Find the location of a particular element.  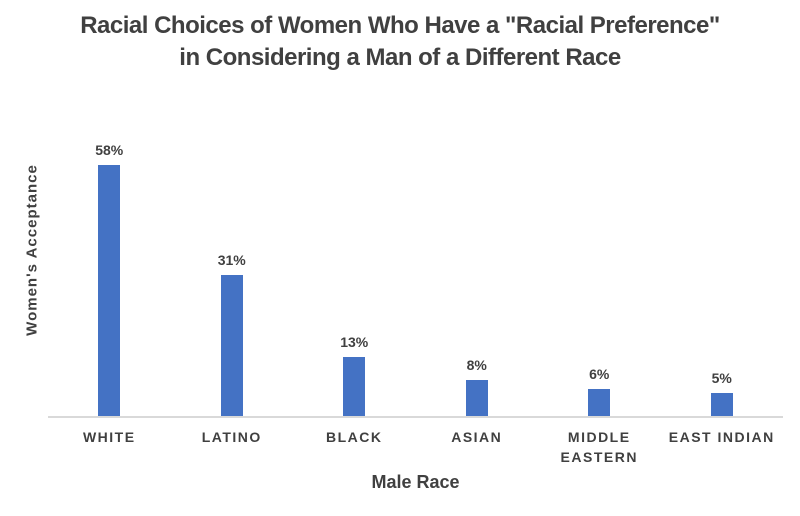

x-axis-line is located at coordinates (415, 417).